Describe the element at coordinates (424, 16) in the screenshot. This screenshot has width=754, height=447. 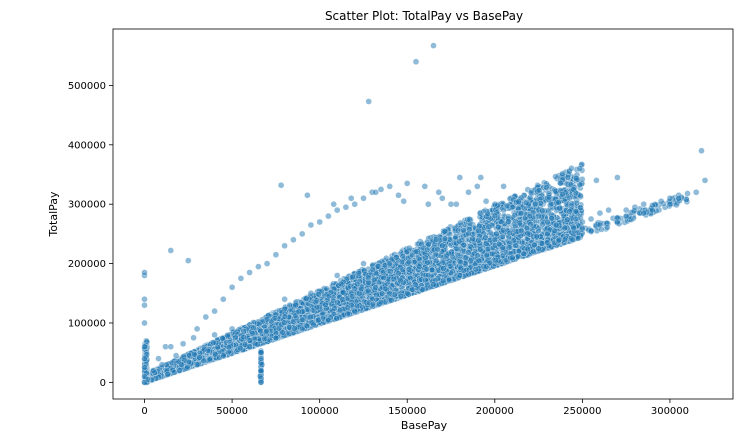
I see `chart-title: Scatter Plot: TotalPay vs BasePay` at that location.